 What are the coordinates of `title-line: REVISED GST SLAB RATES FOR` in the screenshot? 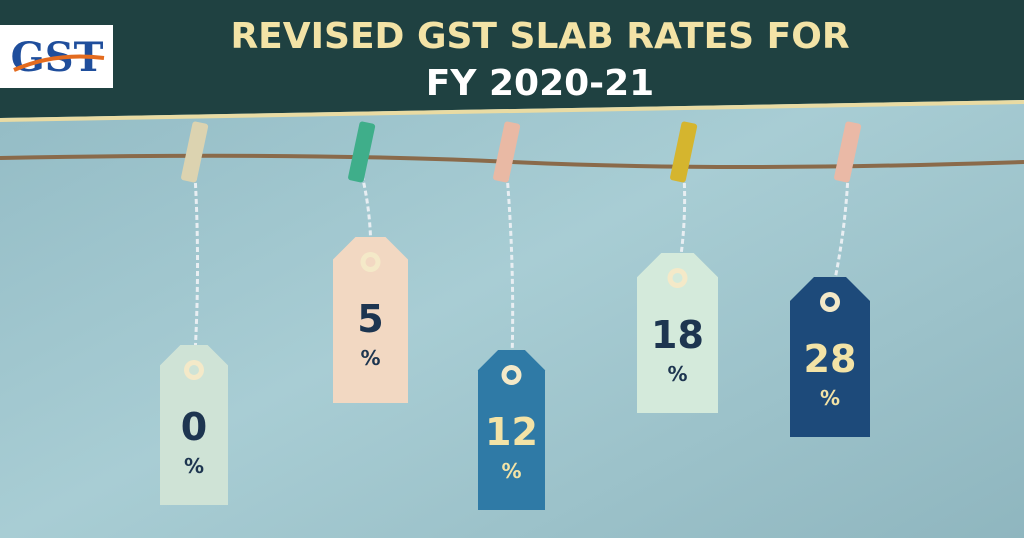 It's located at (539, 36).